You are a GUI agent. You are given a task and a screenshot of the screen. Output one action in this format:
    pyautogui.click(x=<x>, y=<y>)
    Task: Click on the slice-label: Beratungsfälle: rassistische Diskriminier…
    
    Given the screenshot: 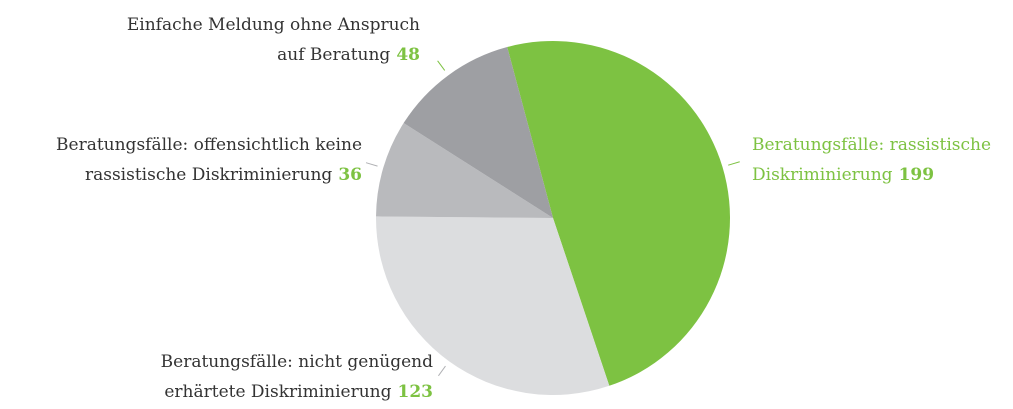 What is the action you would take?
    pyautogui.click(x=871, y=160)
    